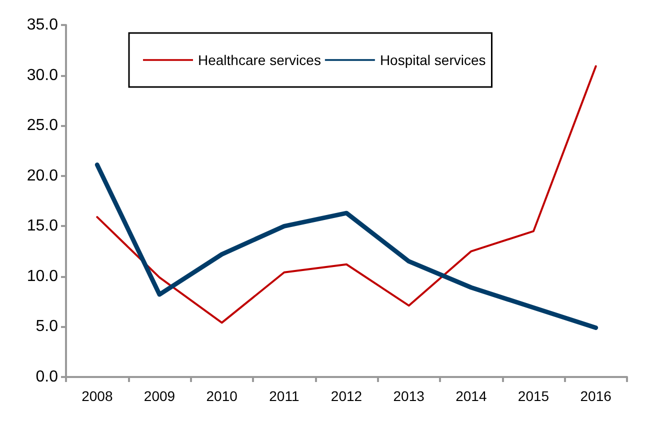  I want to click on x-tick-label: 2008, so click(97, 396).